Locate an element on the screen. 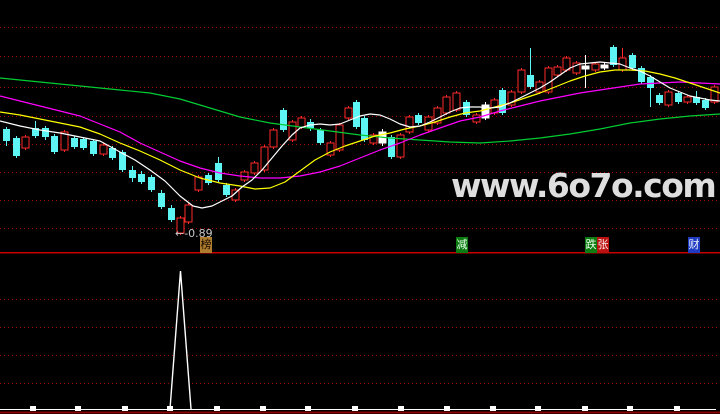 Image resolution: width=720 pixels, height=414 pixels. chart-marker-badge-财: 财 is located at coordinates (694, 245).